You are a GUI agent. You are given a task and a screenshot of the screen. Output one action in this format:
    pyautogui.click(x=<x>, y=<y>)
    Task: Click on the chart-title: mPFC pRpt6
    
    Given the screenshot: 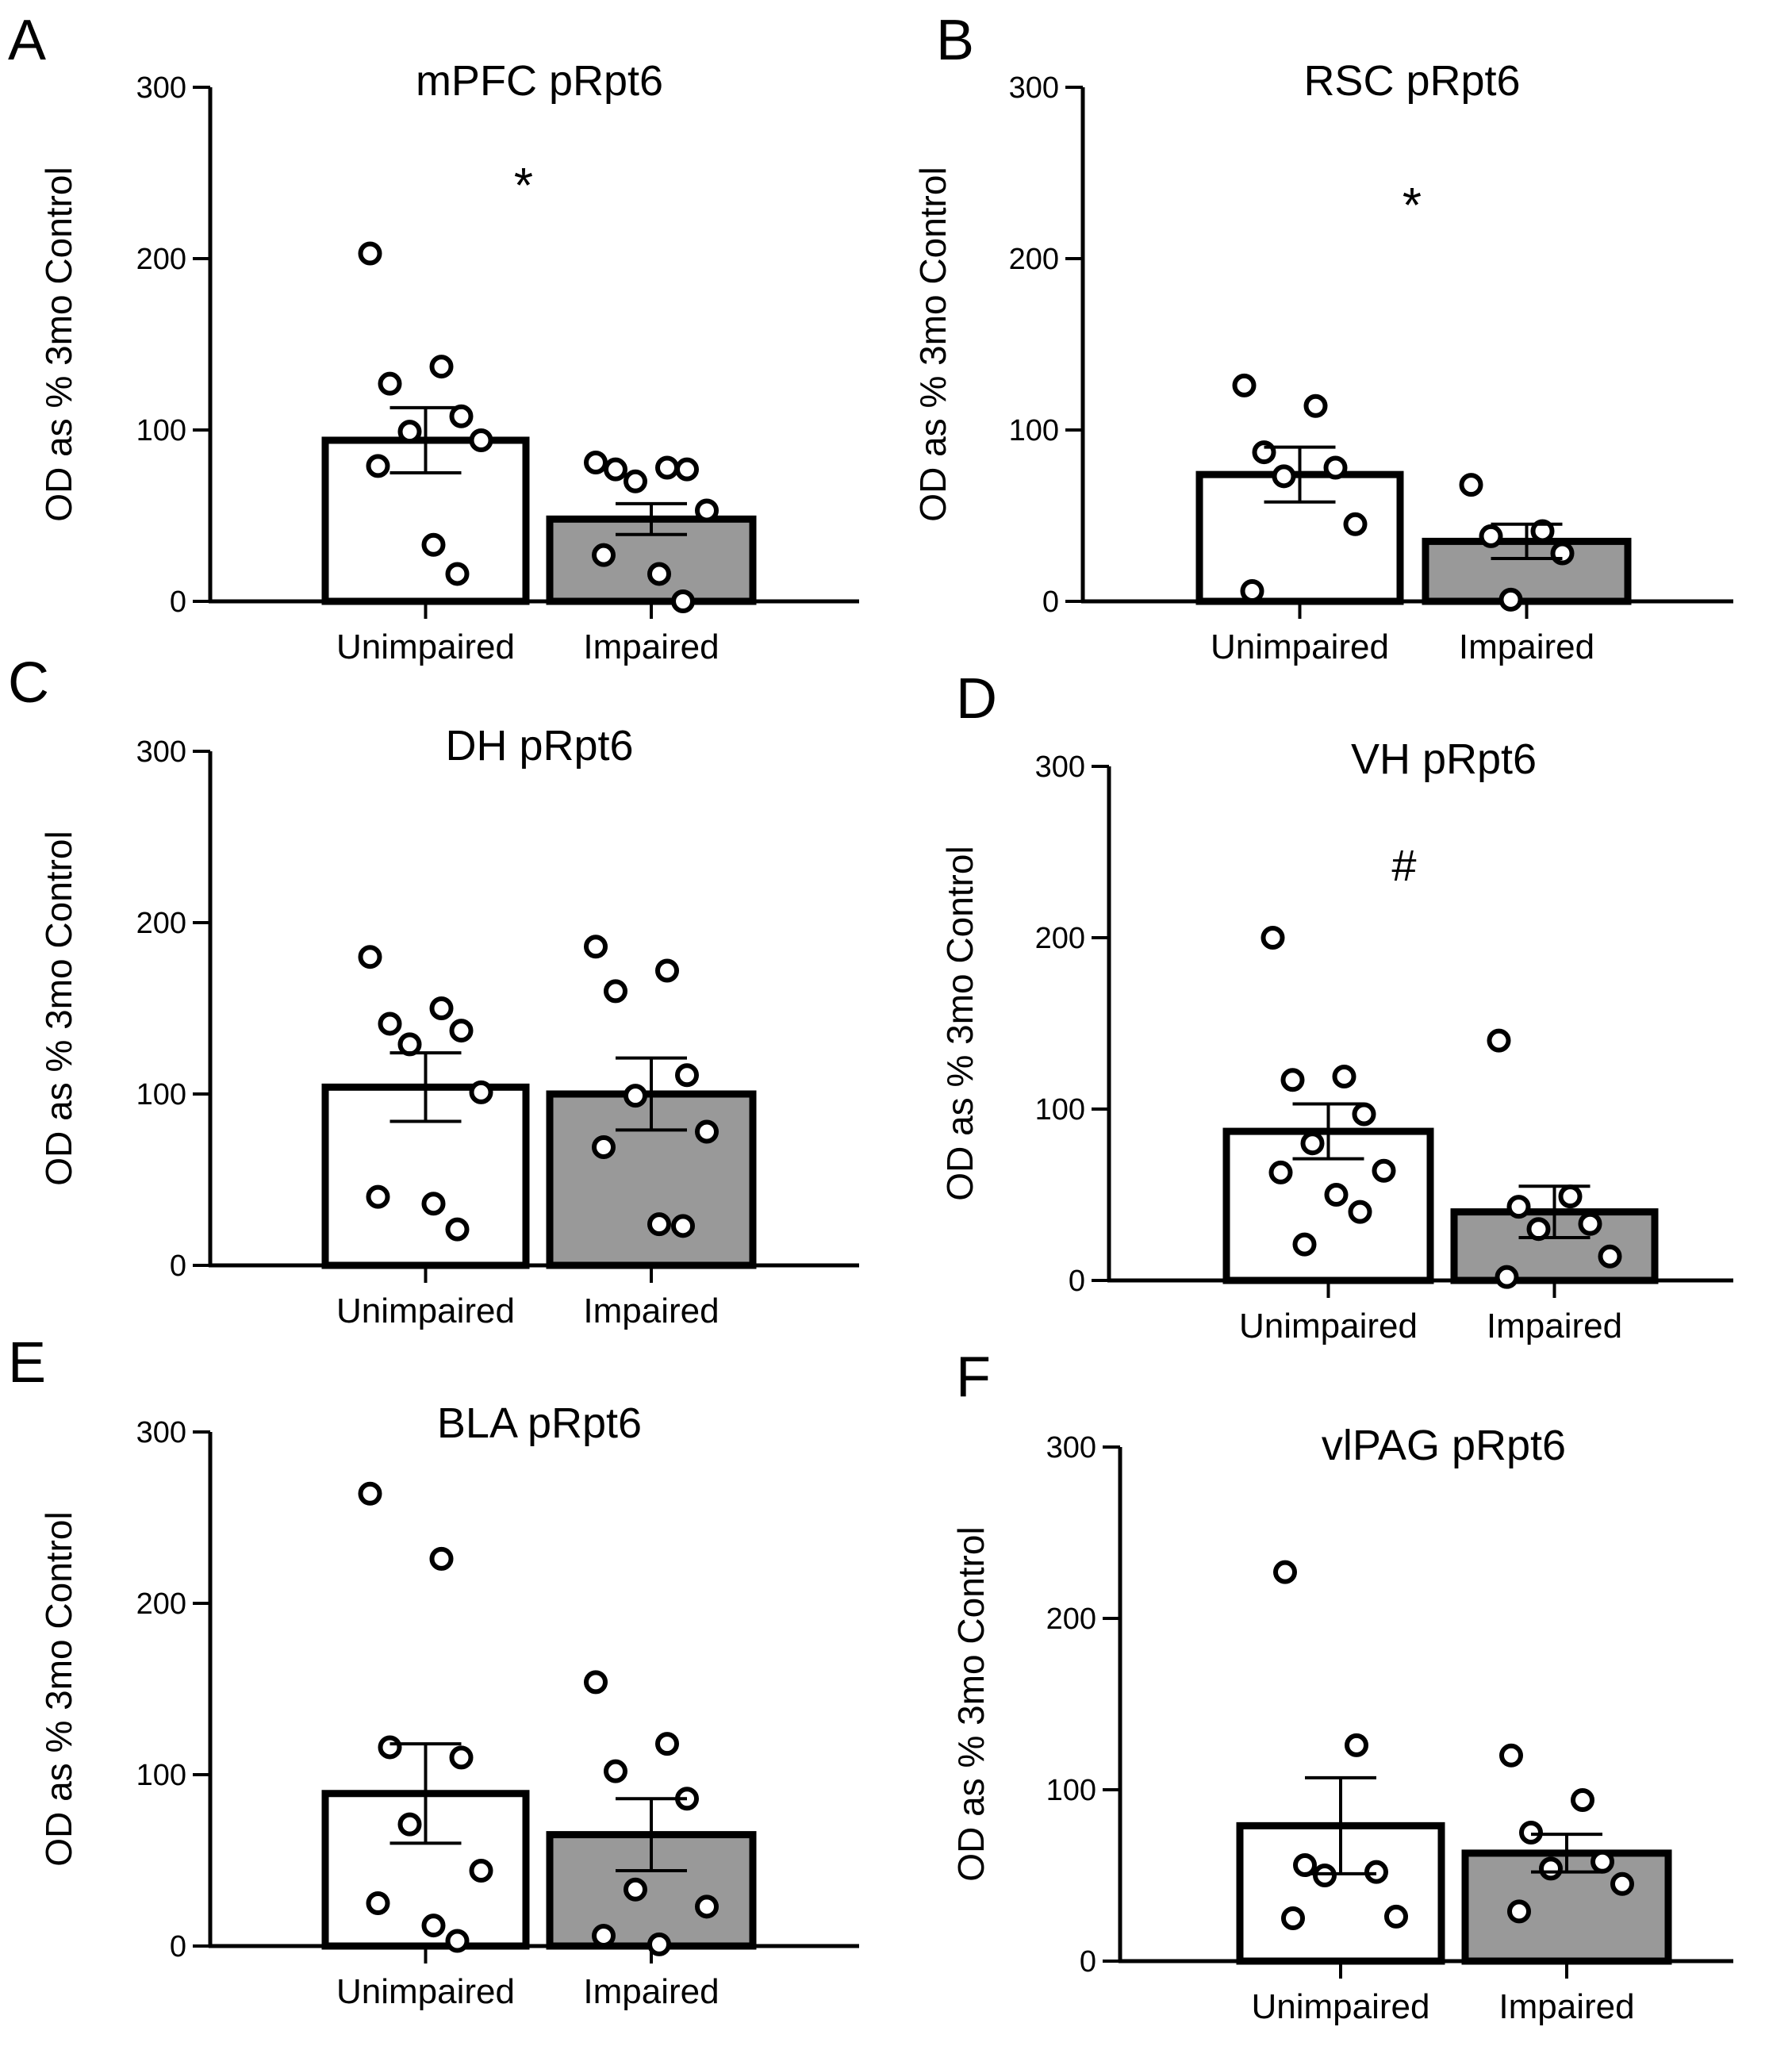 What is the action you would take?
    pyautogui.click(x=540, y=81)
    